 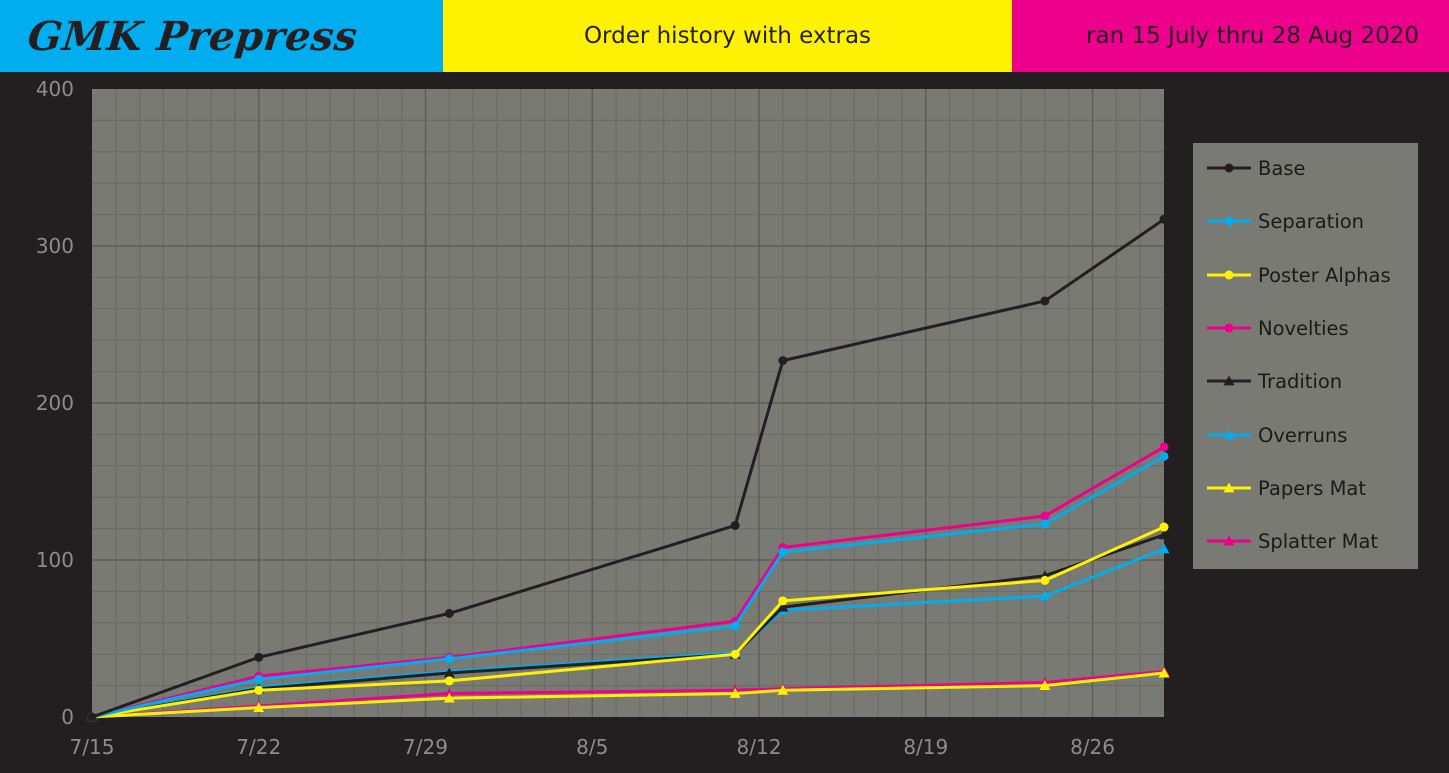 I want to click on legend-swatch-splatter-mat, so click(x=1229, y=540).